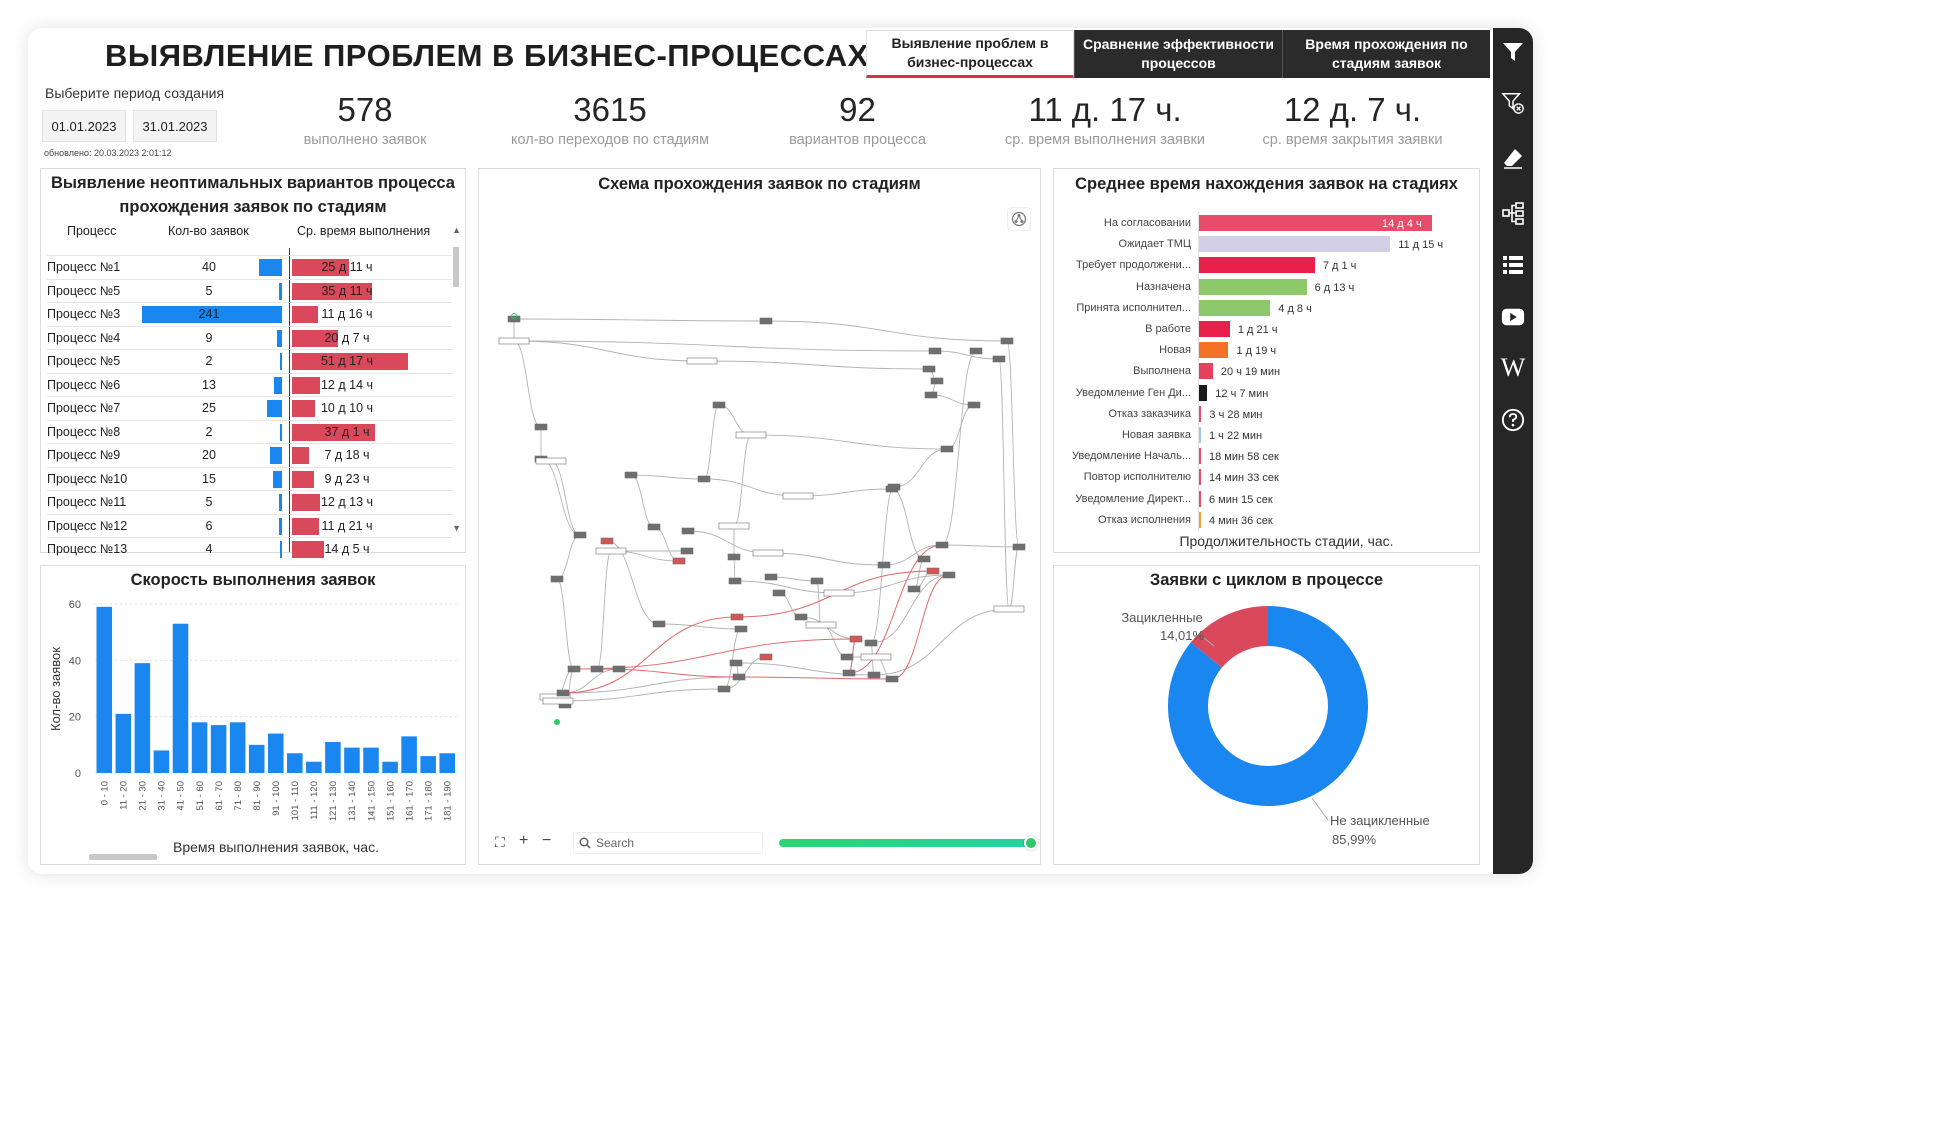 The height and width of the screenshot is (1126, 1940). What do you see at coordinates (1266, 287) in the screenshot?
I see `stage-row: Назначена 6 д 13 ч` at bounding box center [1266, 287].